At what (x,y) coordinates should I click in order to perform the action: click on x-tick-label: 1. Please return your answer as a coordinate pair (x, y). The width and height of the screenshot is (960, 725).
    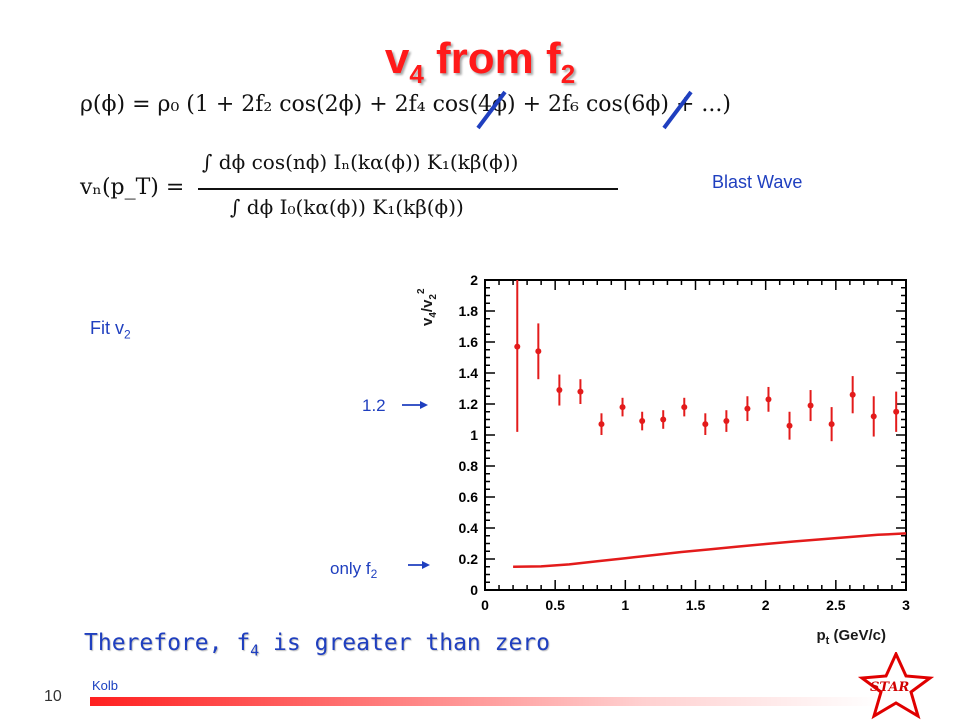
    Looking at the image, I should click on (625, 605).